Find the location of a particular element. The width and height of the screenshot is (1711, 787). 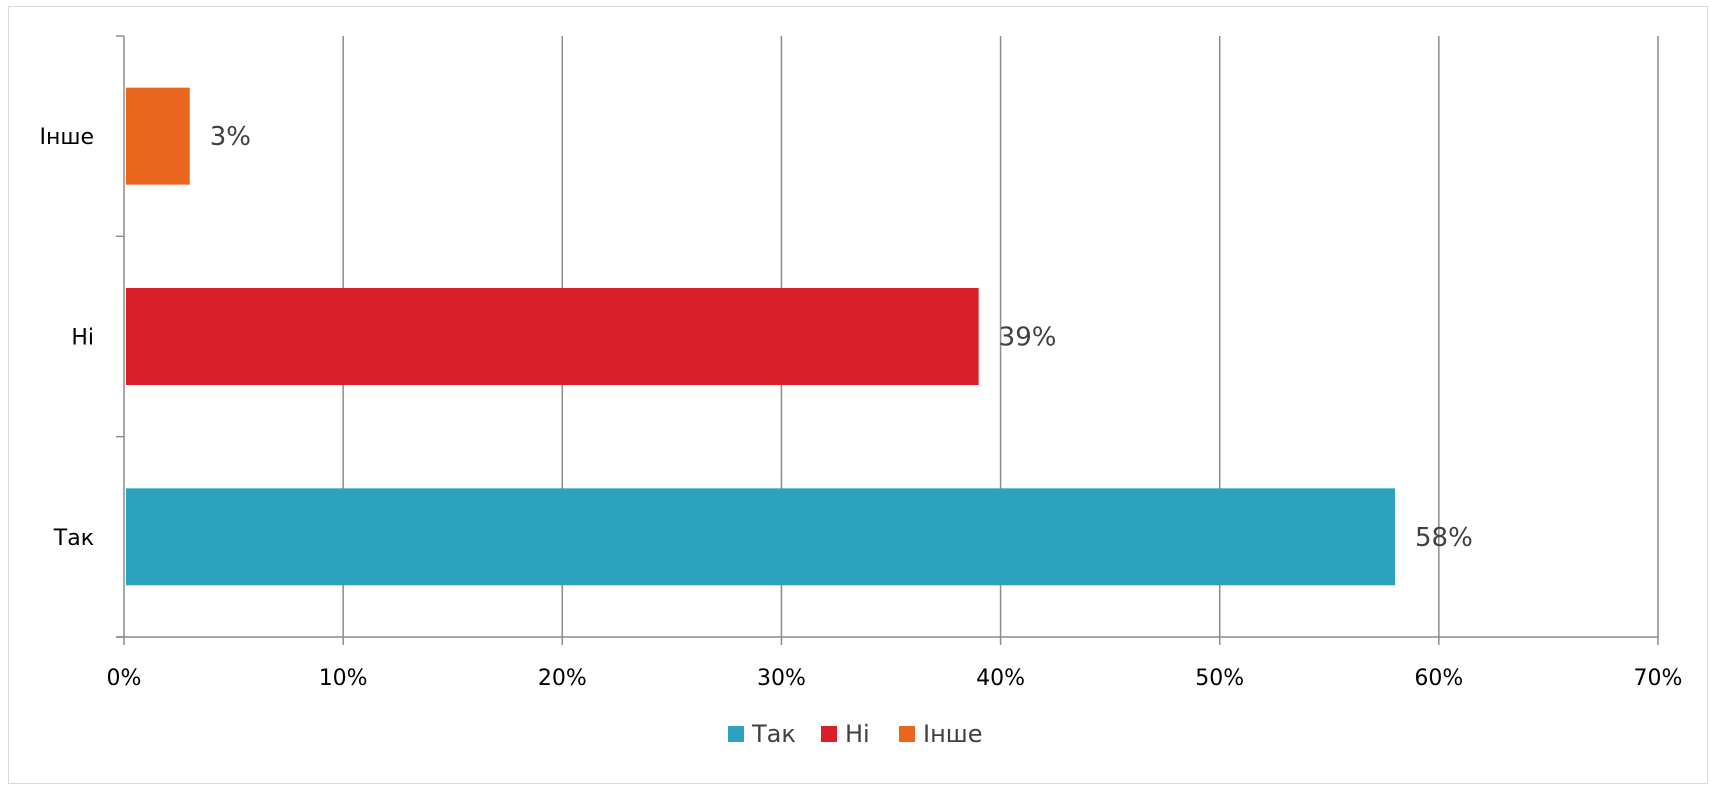

legend-label: Ні is located at coordinates (857, 734).